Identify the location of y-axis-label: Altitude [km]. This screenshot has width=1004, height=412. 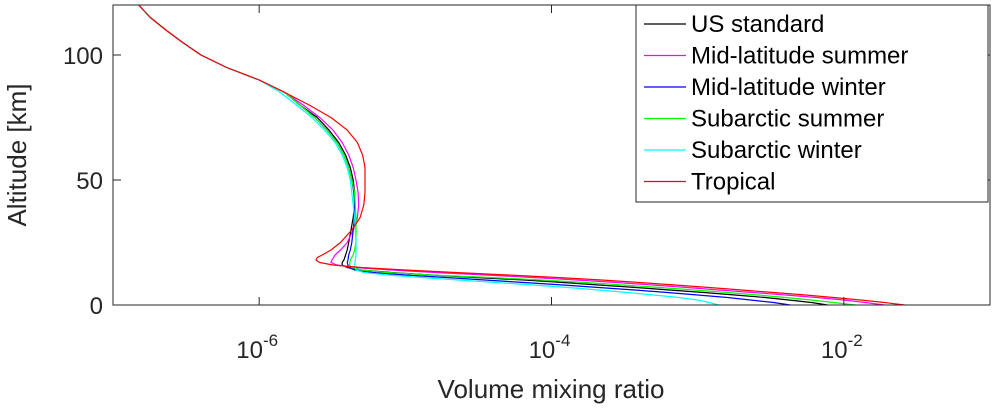
(17, 154).